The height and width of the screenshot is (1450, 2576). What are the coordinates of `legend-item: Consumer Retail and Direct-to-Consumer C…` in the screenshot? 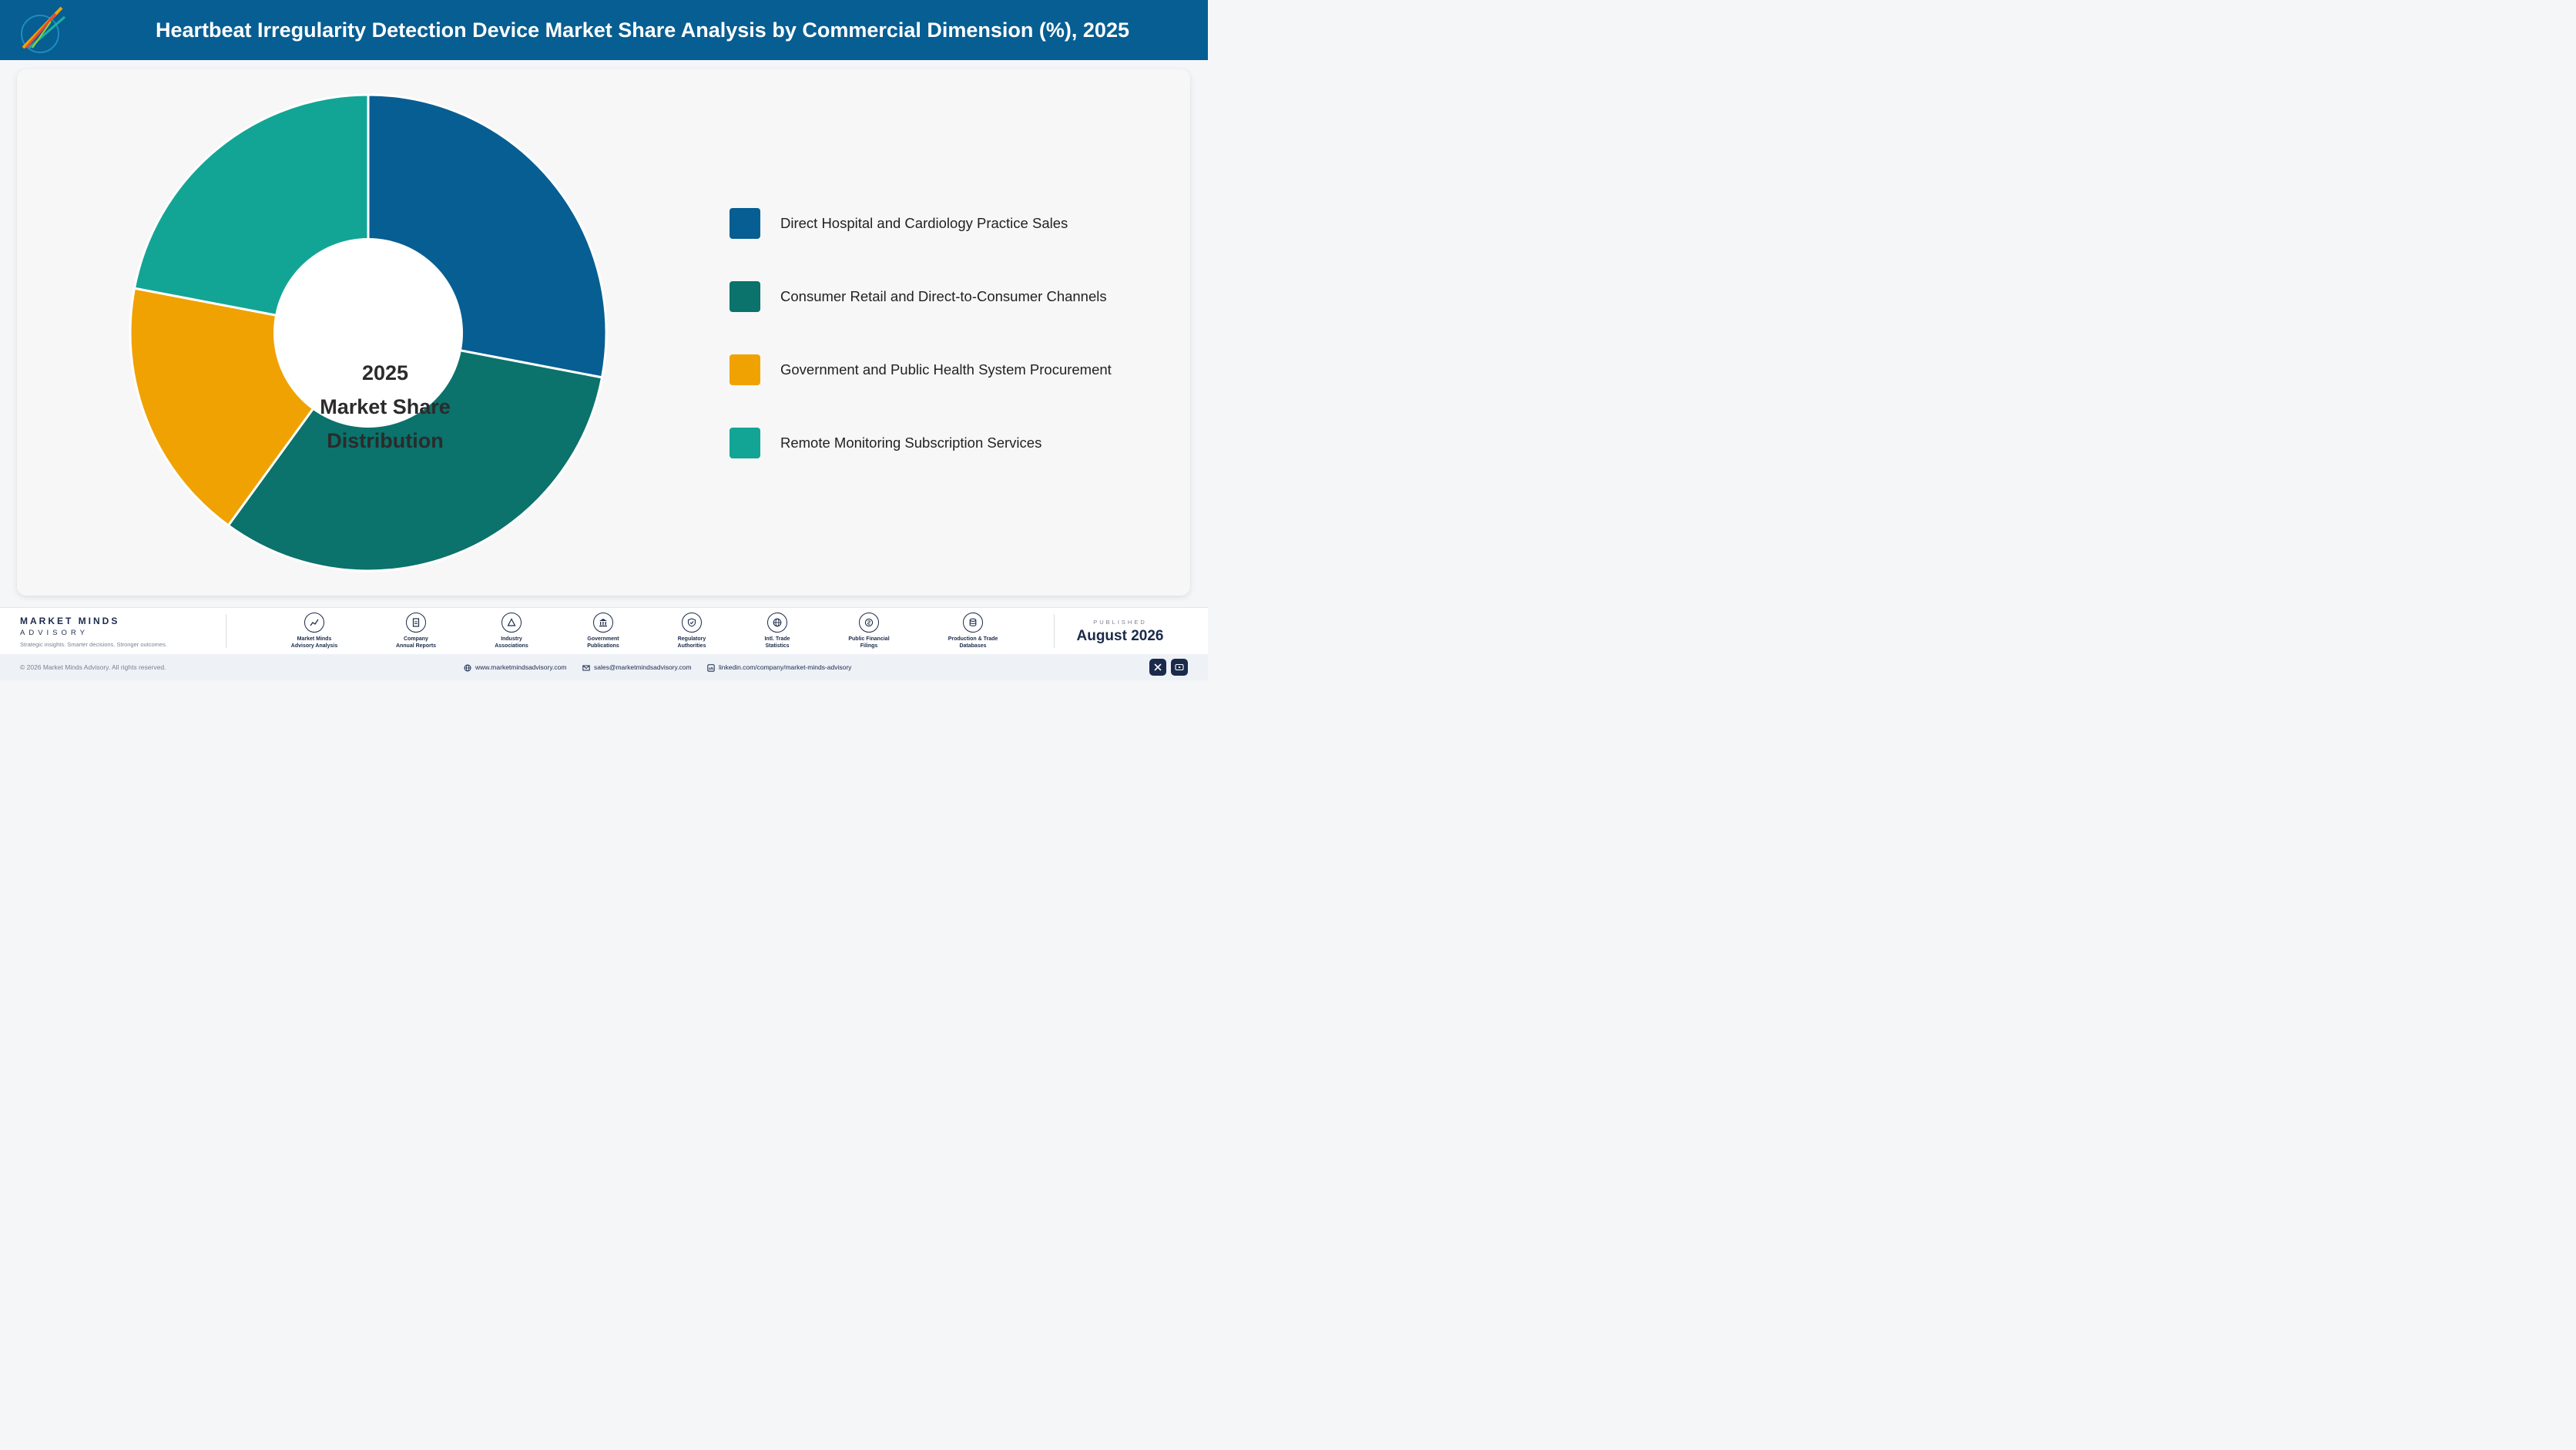 It's located at (961, 296).